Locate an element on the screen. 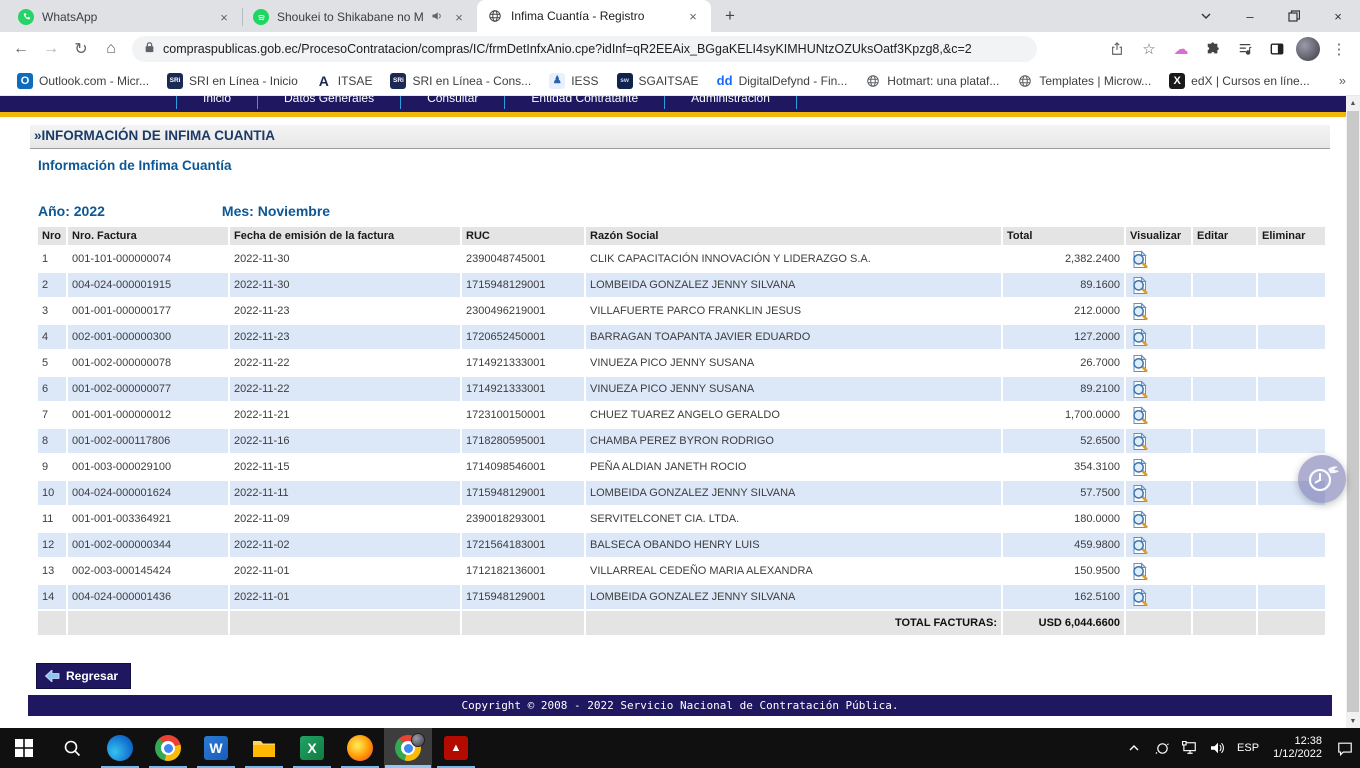 Image resolution: width=1360 pixels, height=768 pixels. taskbar-excel: X is located at coordinates (312, 748).